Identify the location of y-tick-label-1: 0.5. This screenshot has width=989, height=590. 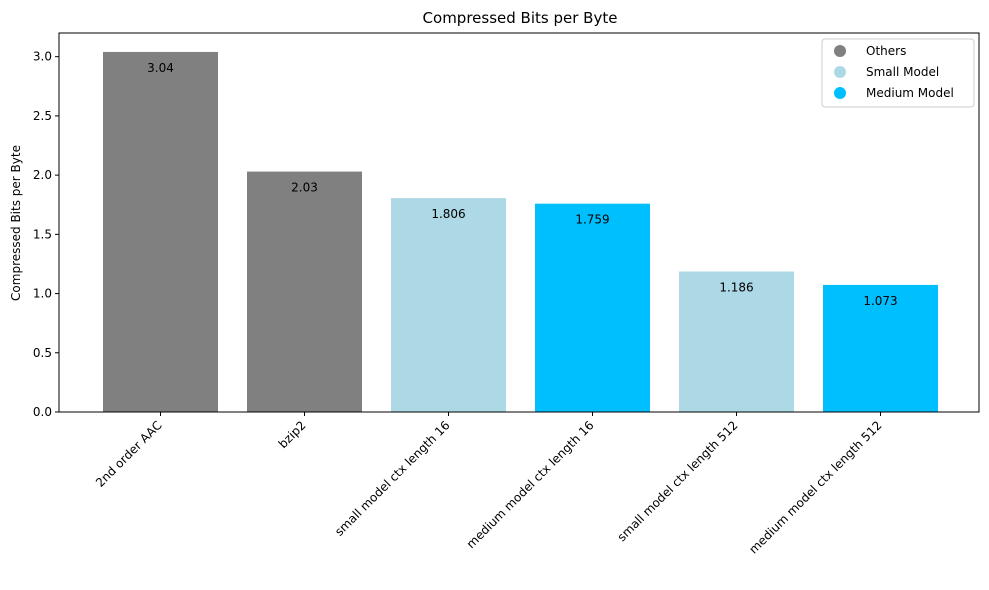
(42, 353).